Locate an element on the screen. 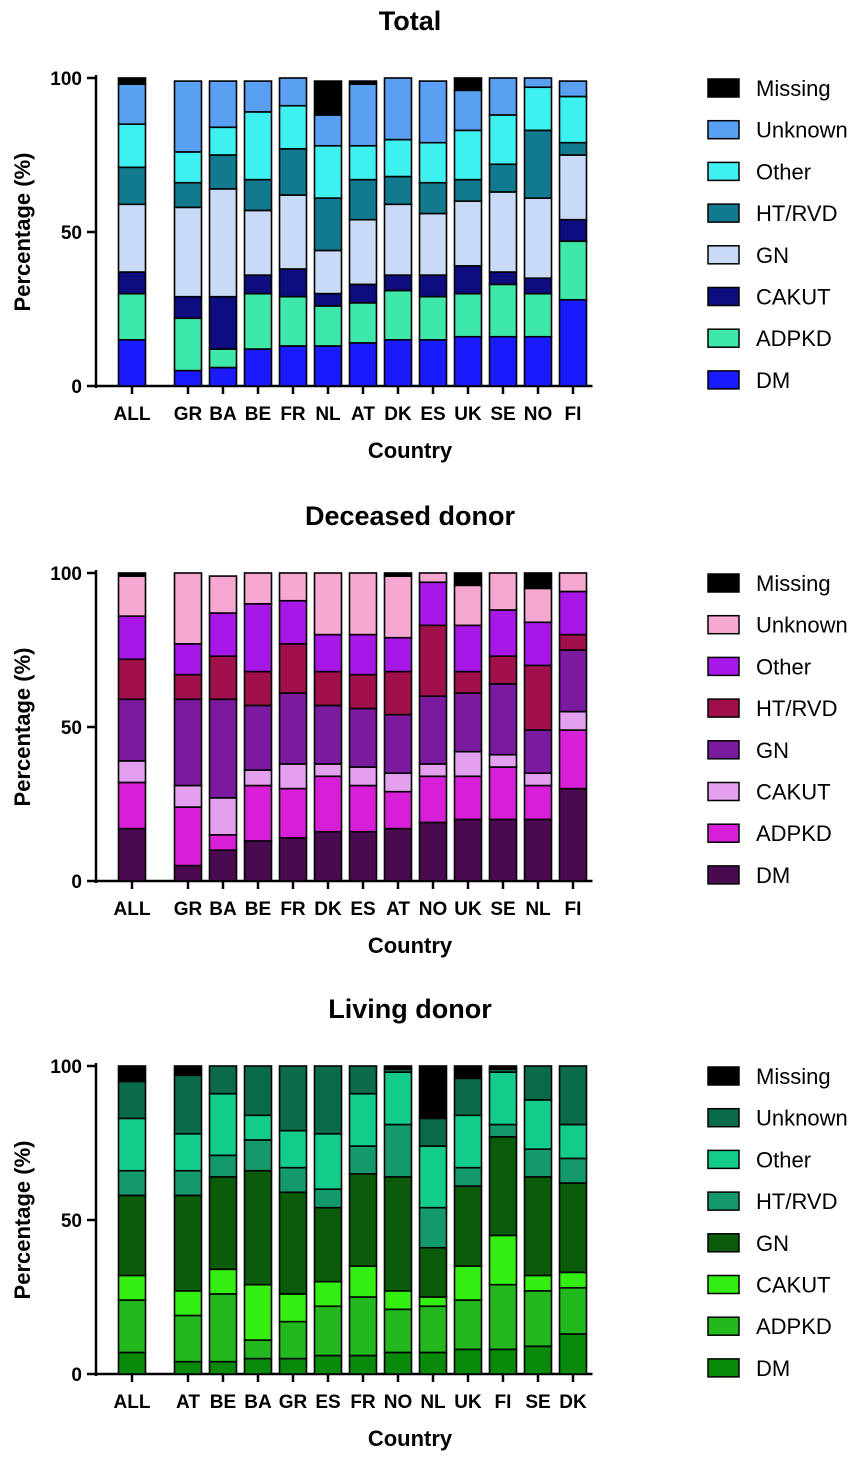 The height and width of the screenshot is (1458, 864). bar-segment-all-gn is located at coordinates (132, 1235).